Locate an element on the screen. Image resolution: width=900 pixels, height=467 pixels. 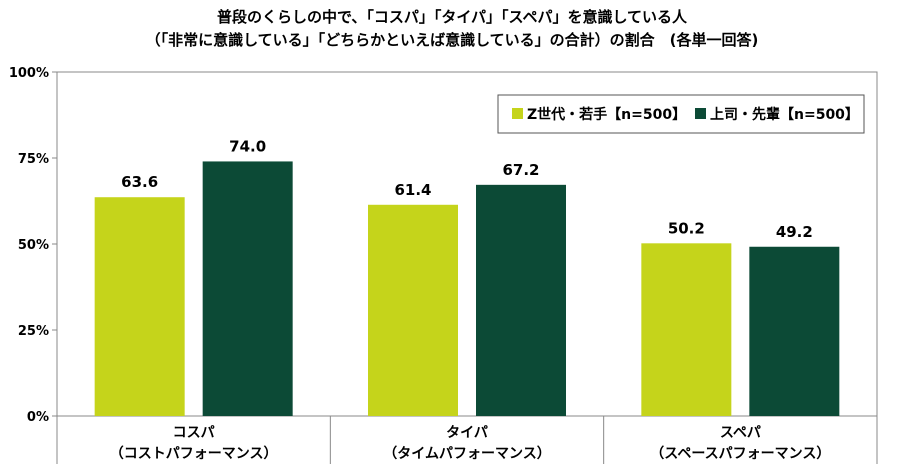
data-label: 63.6 is located at coordinates (139, 182).